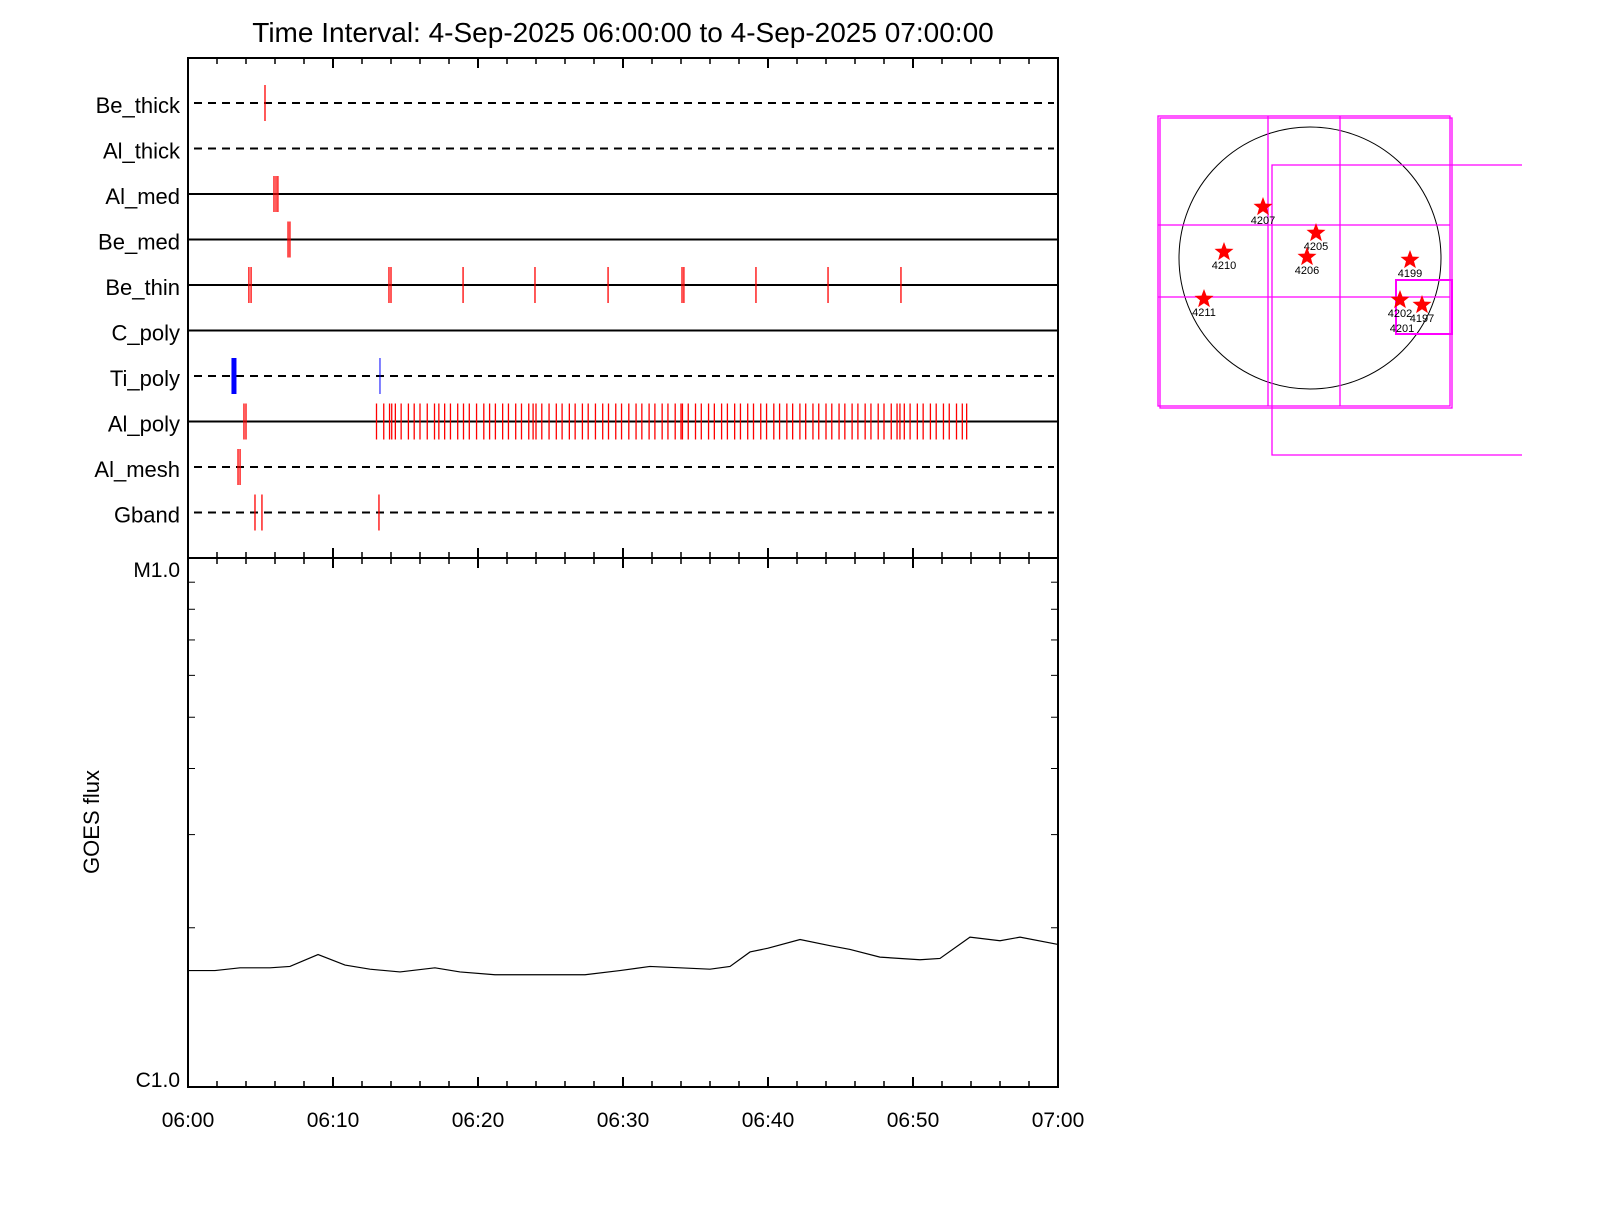  What do you see at coordinates (768, 1120) in the screenshot?
I see `x-tick-label: 06:40` at bounding box center [768, 1120].